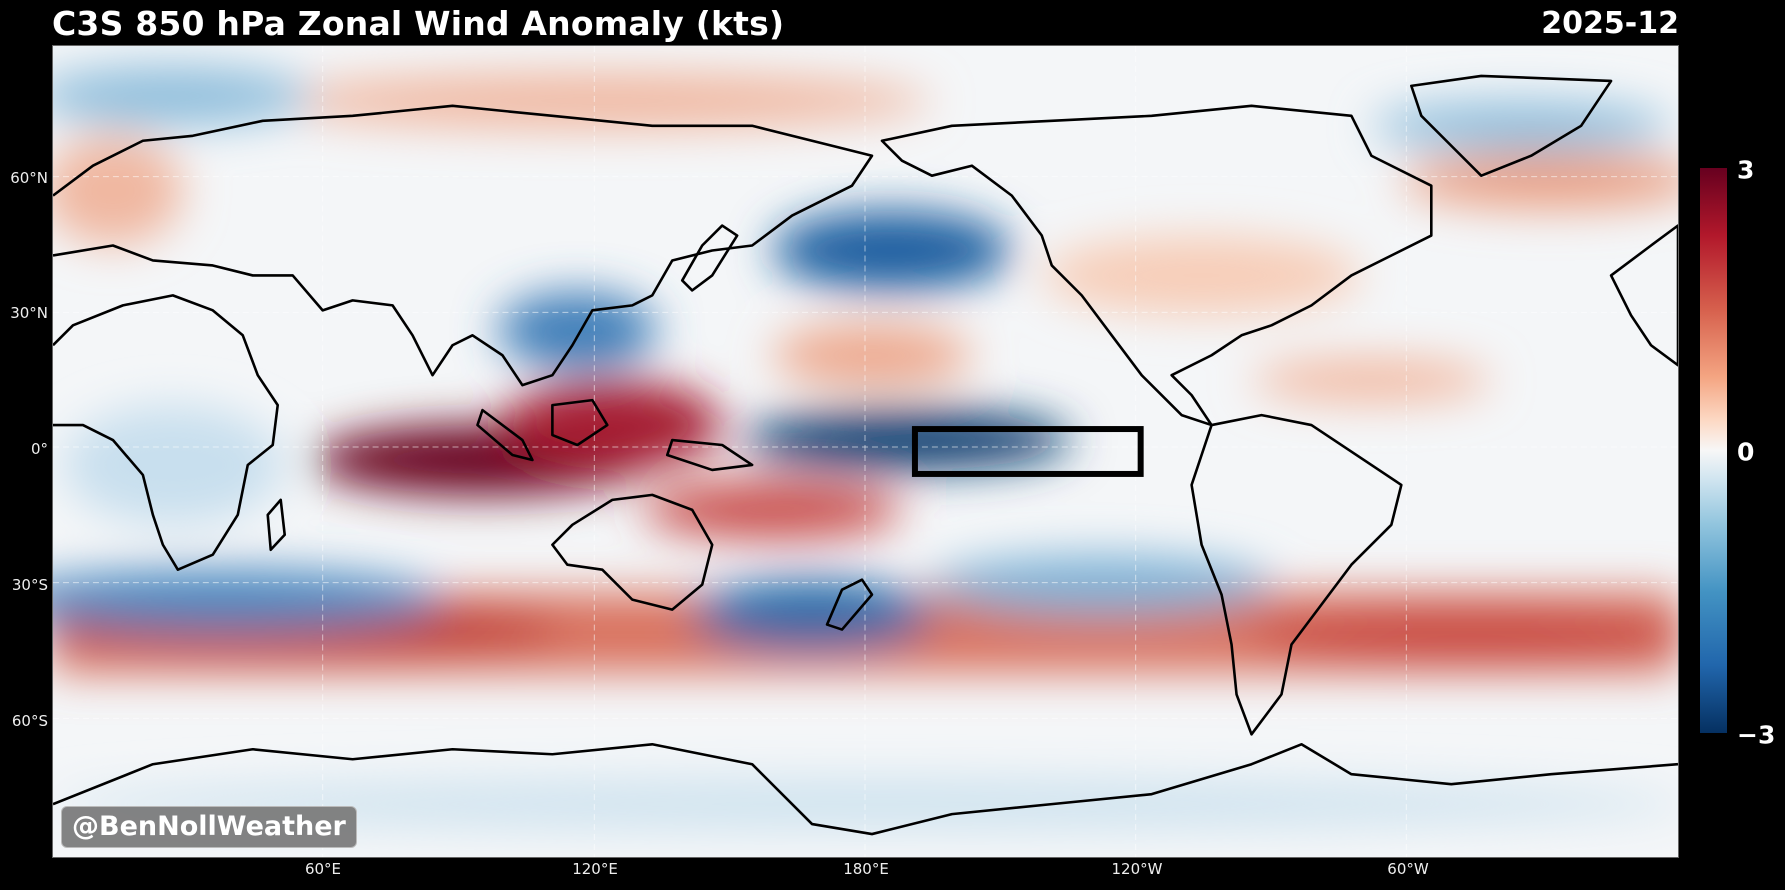 The height and width of the screenshot is (890, 1785). What do you see at coordinates (248, 599) in the screenshot?
I see `anomaly-negative-south-indian` at bounding box center [248, 599].